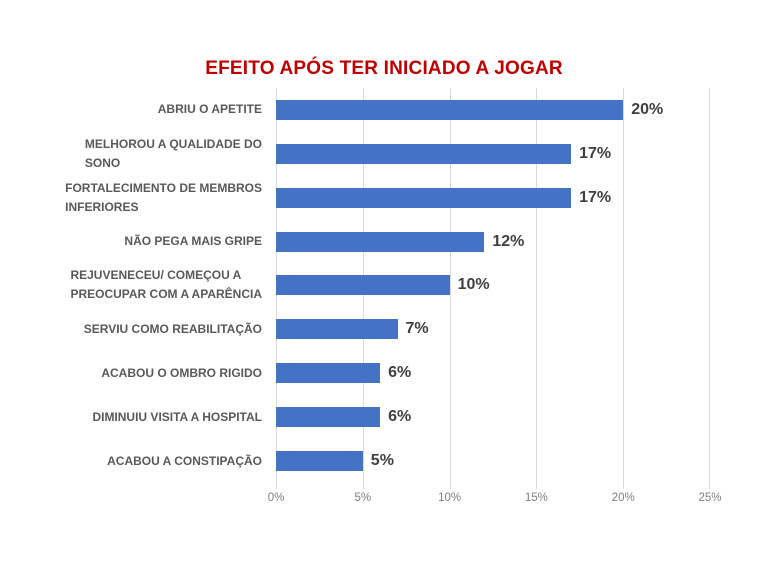  I want to click on category-row: SERVIU COMO REABILITAÇÃO, so click(138, 329).